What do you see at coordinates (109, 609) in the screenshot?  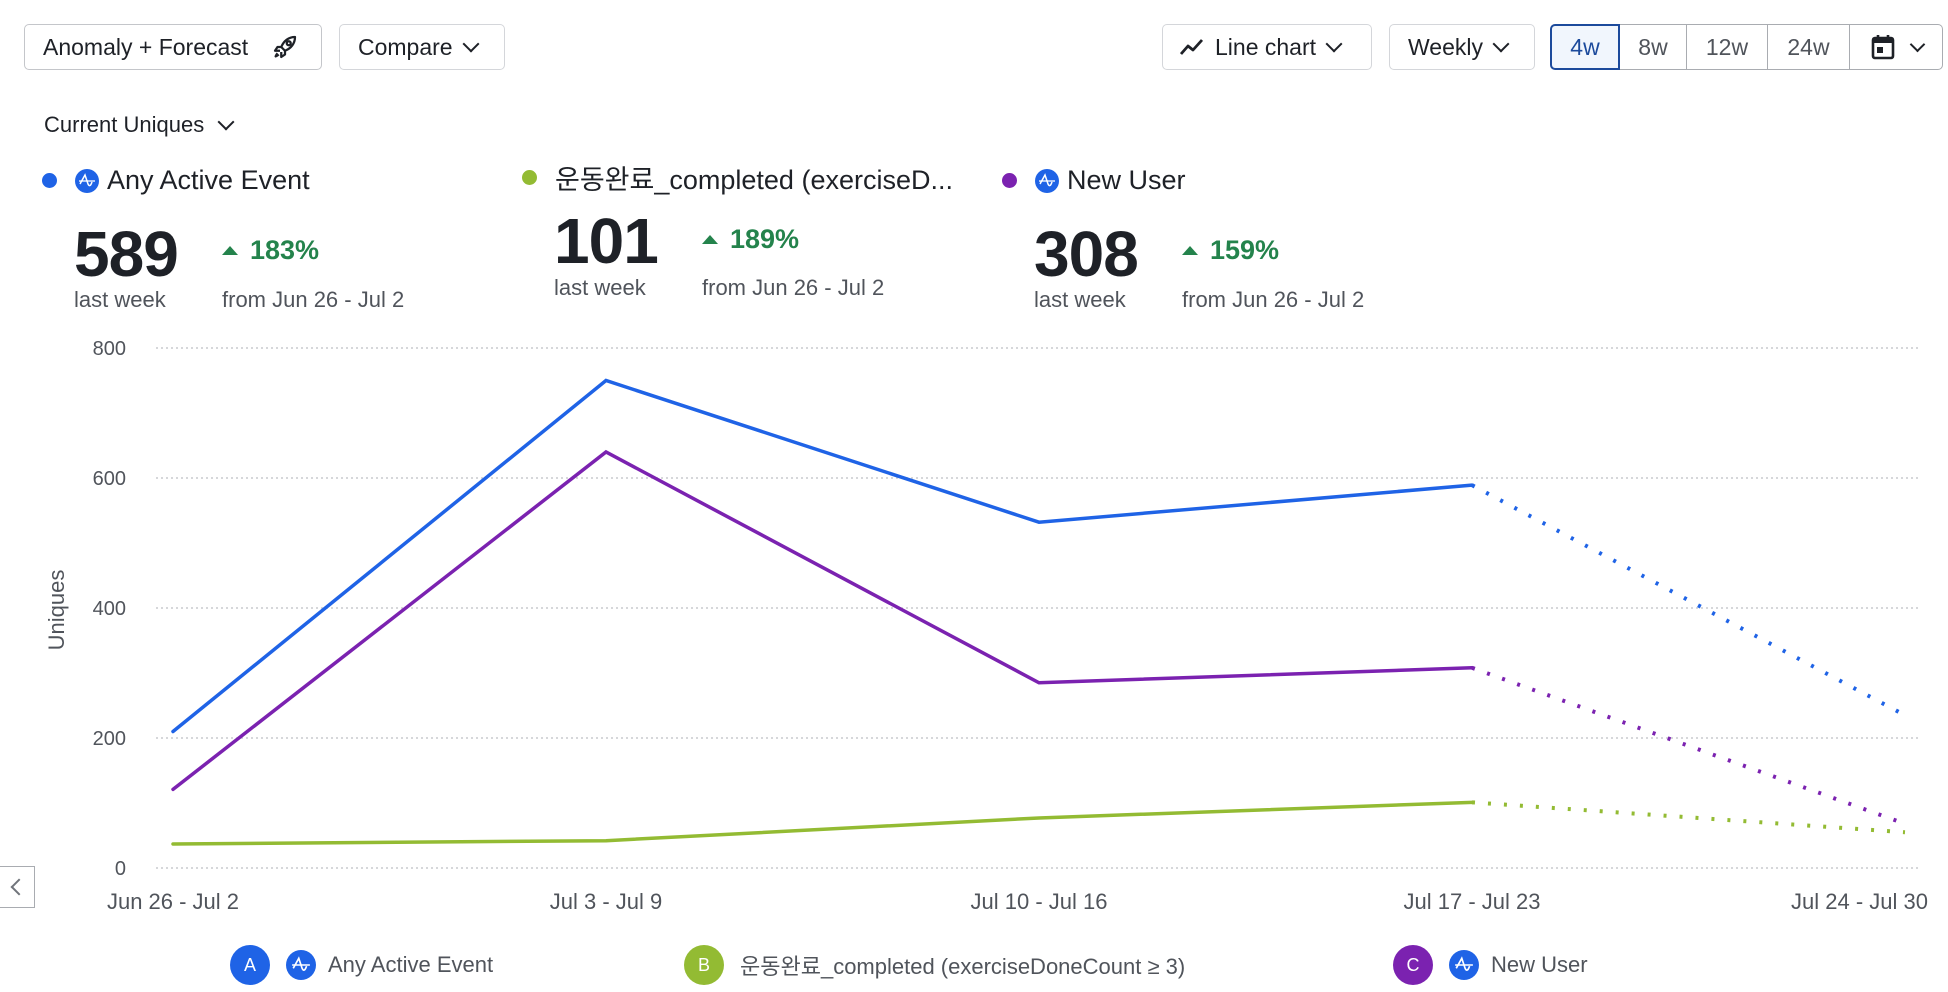 I see `y-tick-label: 400` at bounding box center [109, 609].